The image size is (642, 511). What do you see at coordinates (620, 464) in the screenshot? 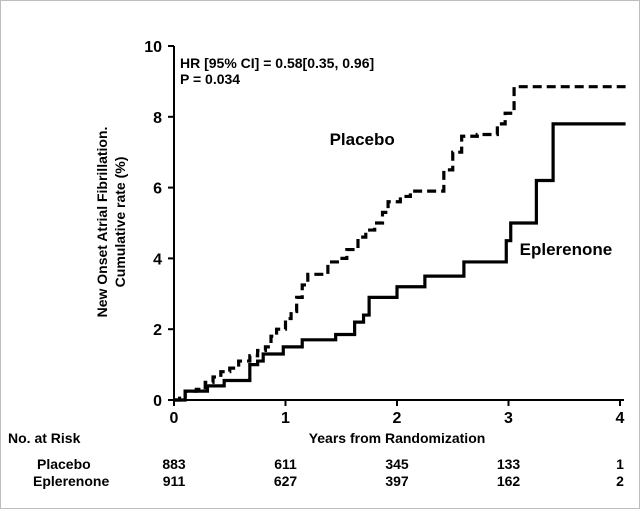
I see `risk-value-placebo: 1` at bounding box center [620, 464].